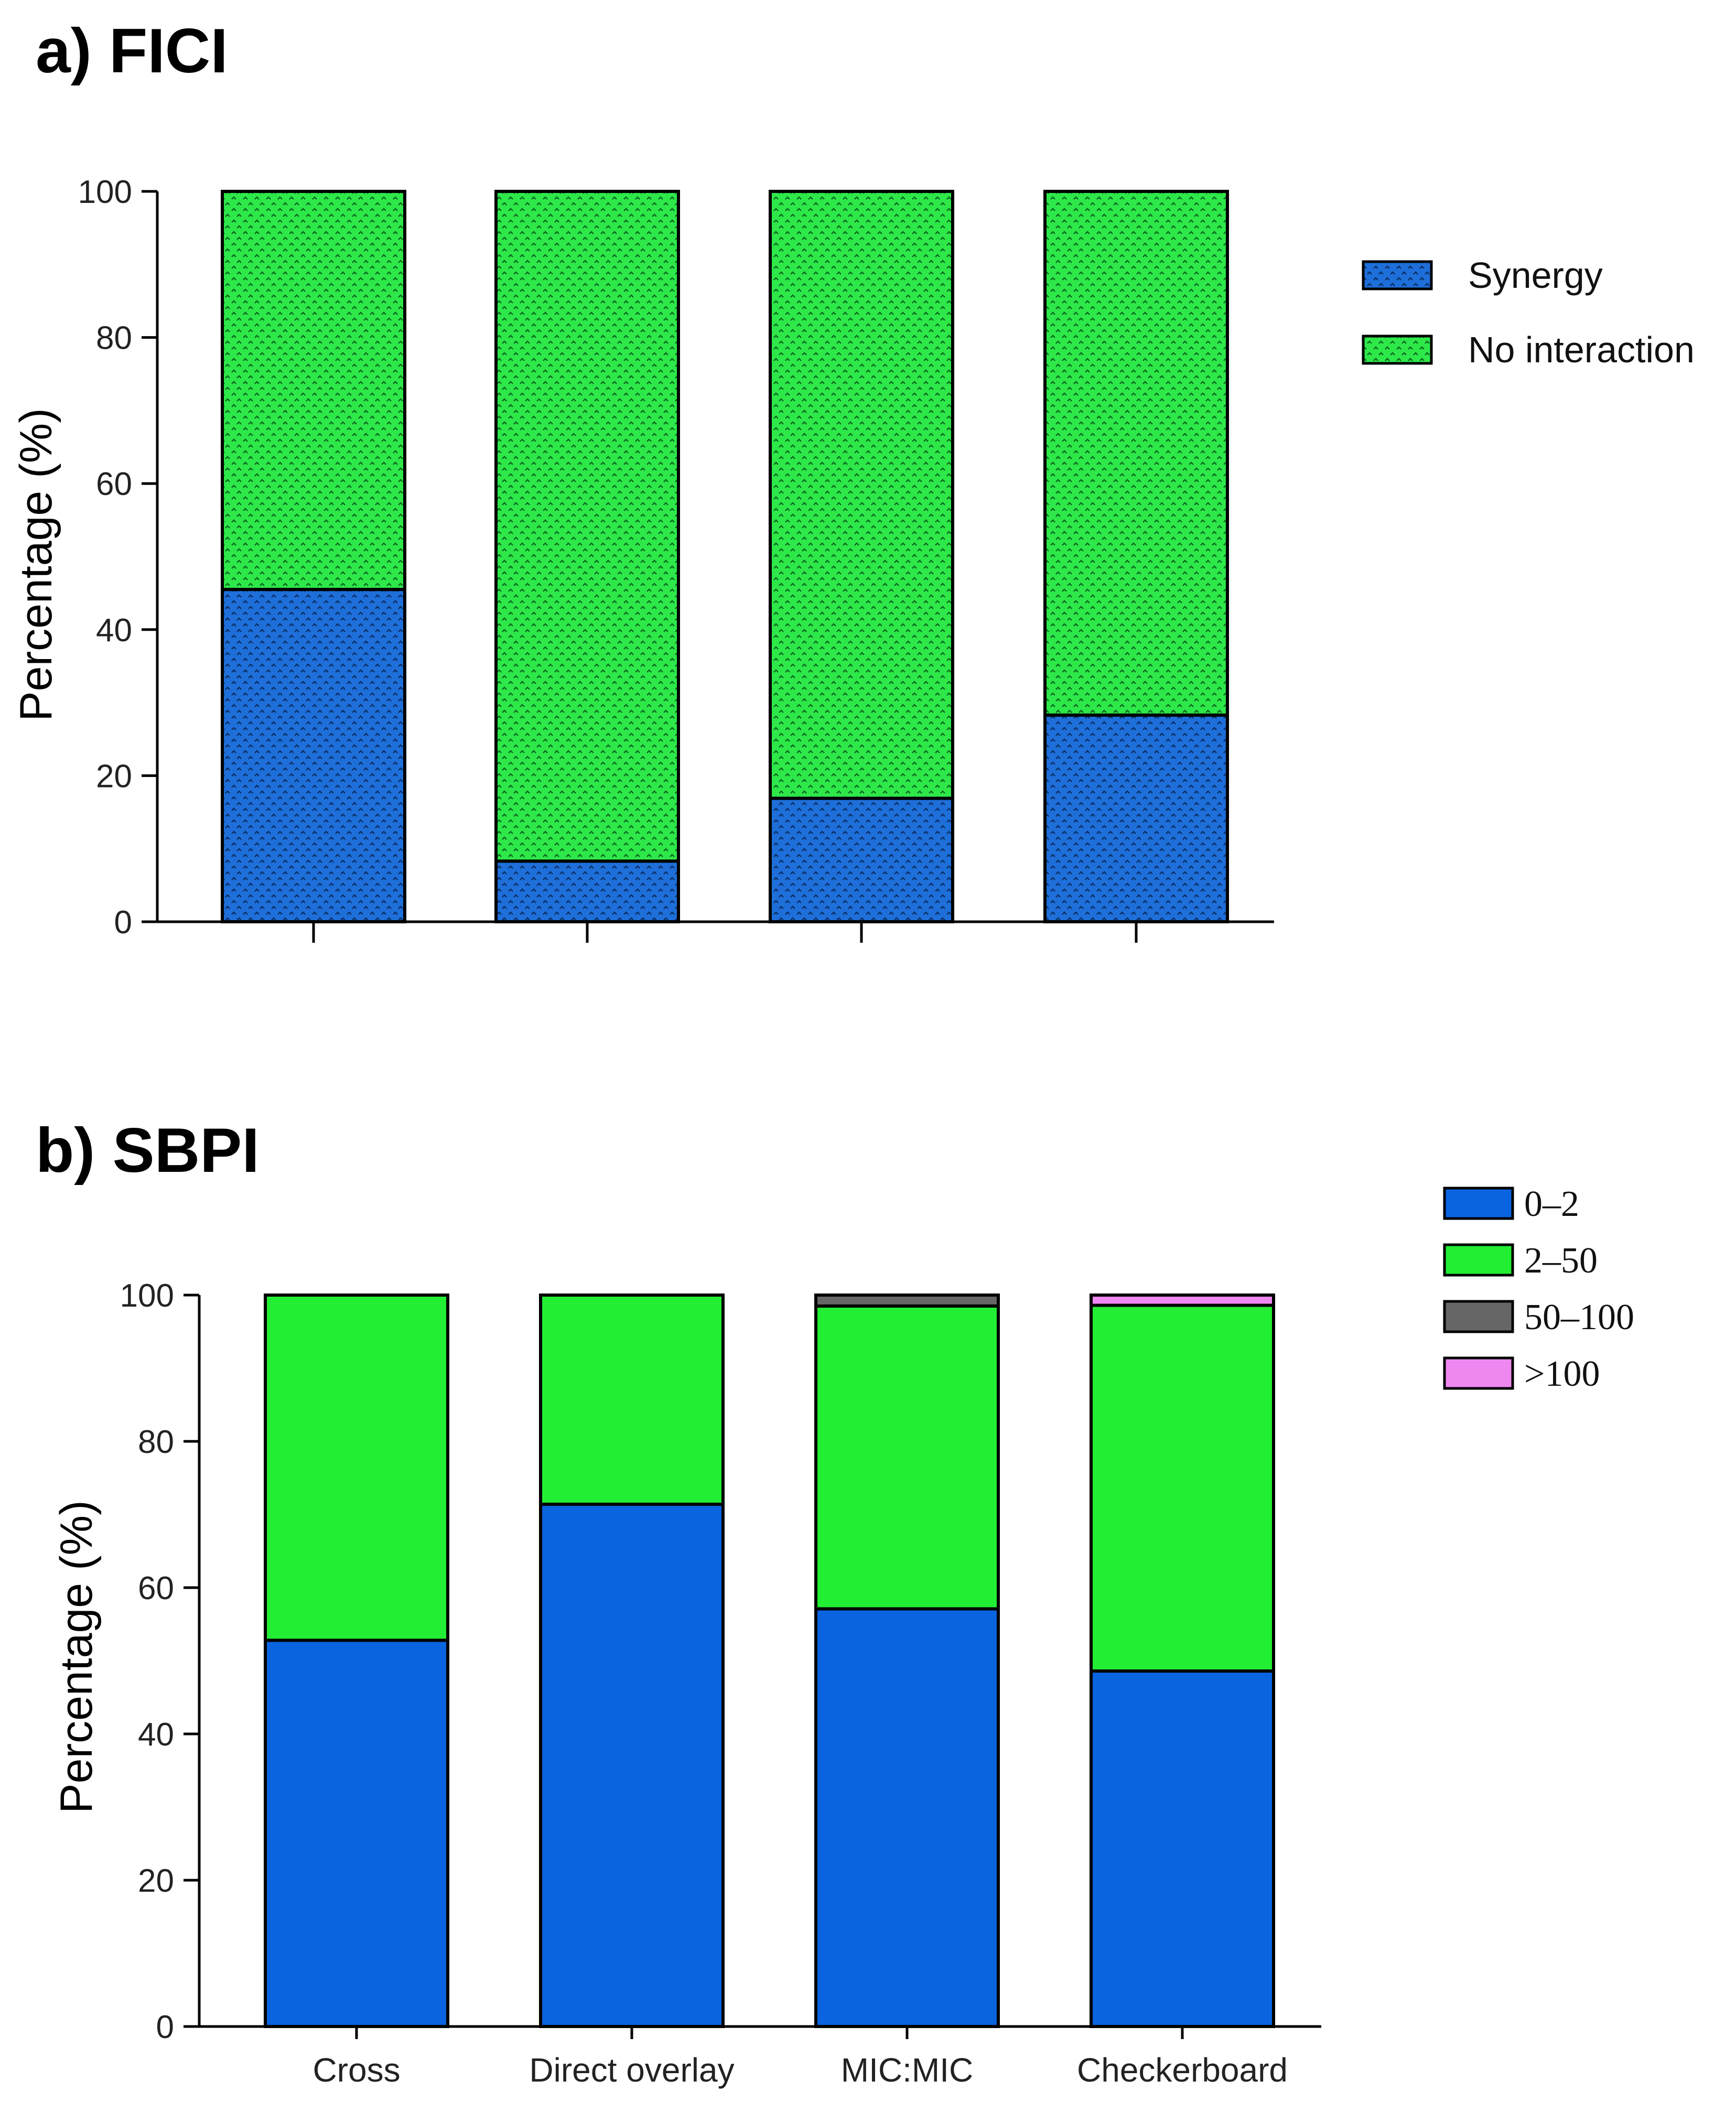 Image resolution: width=1736 pixels, height=2102 pixels. I want to click on panel-b-y-tick-label: 40, so click(156, 1735).